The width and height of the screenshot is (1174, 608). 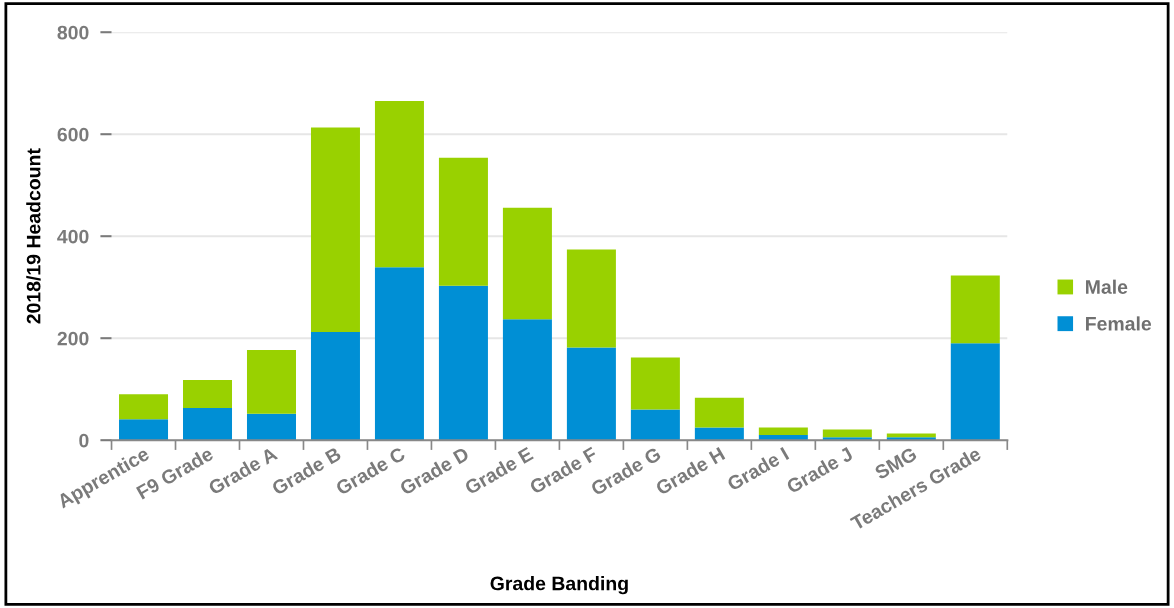 I want to click on x-tick-label: SMG, so click(x=895, y=463).